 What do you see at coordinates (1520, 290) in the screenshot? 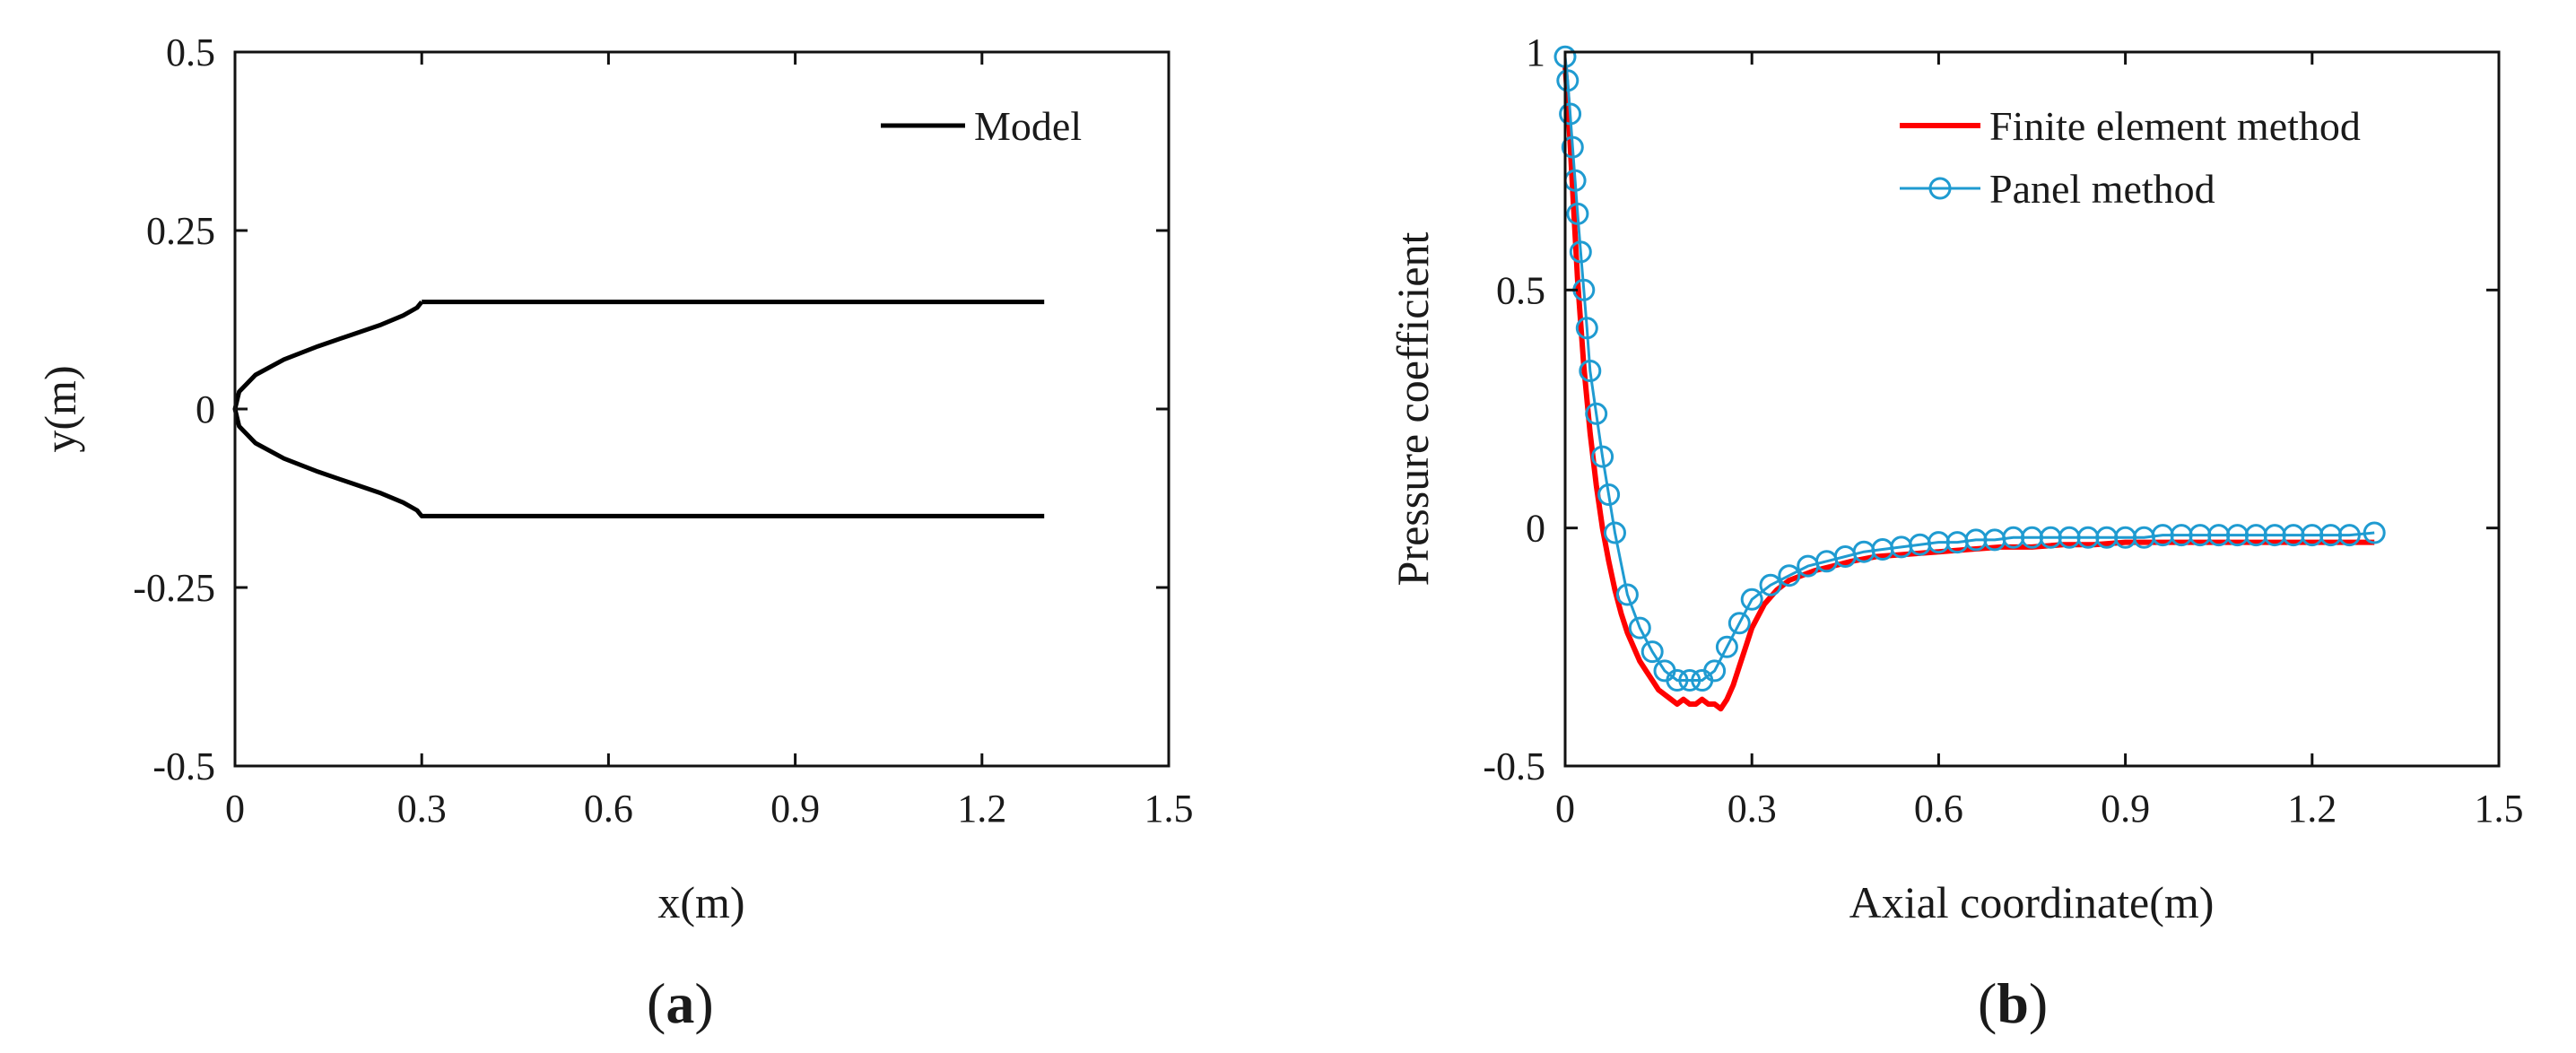
I see `panel-b-ytick-label: 0.5` at bounding box center [1520, 290].